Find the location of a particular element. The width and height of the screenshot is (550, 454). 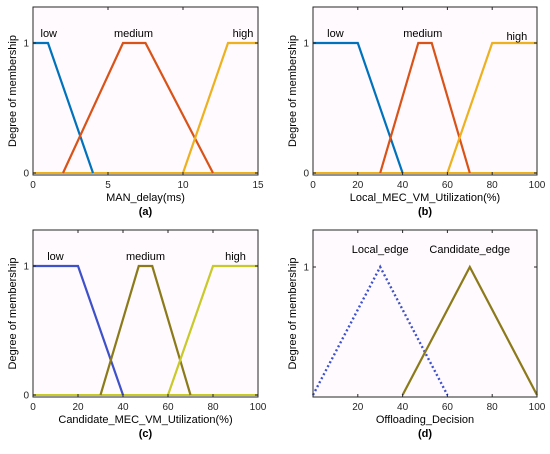

x-axis-label: Candidate_MEC_VM_Utilization(%) is located at coordinates (145, 420).